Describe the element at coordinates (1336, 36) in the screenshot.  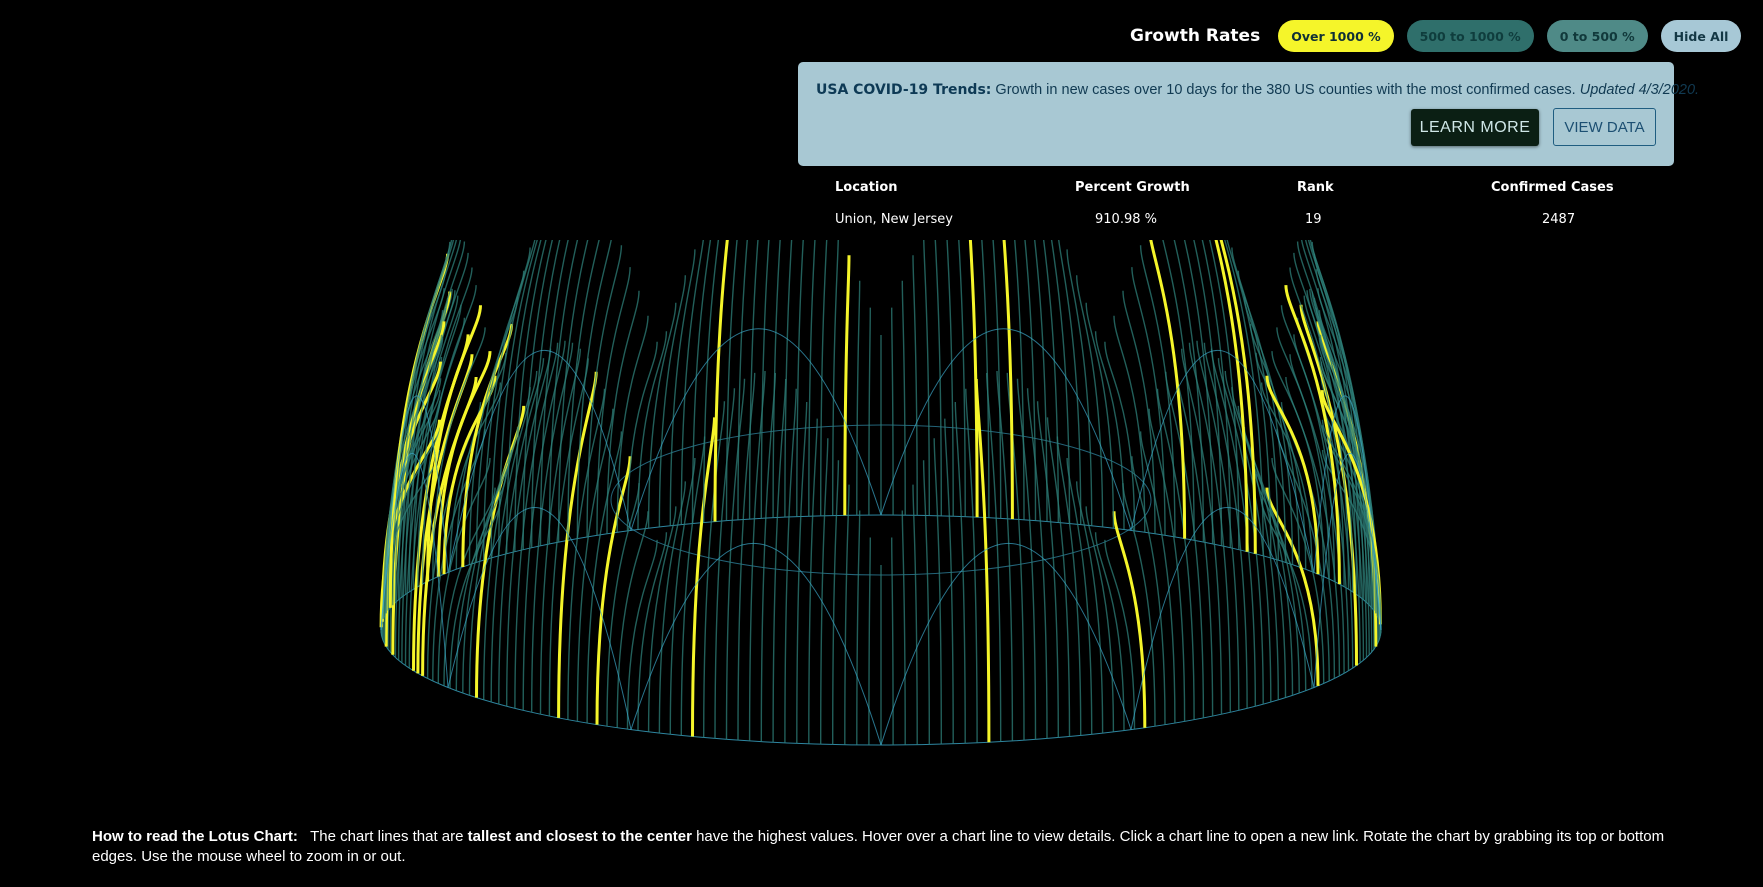
I see `filter-over-1000-button: Over 1000 %` at that location.